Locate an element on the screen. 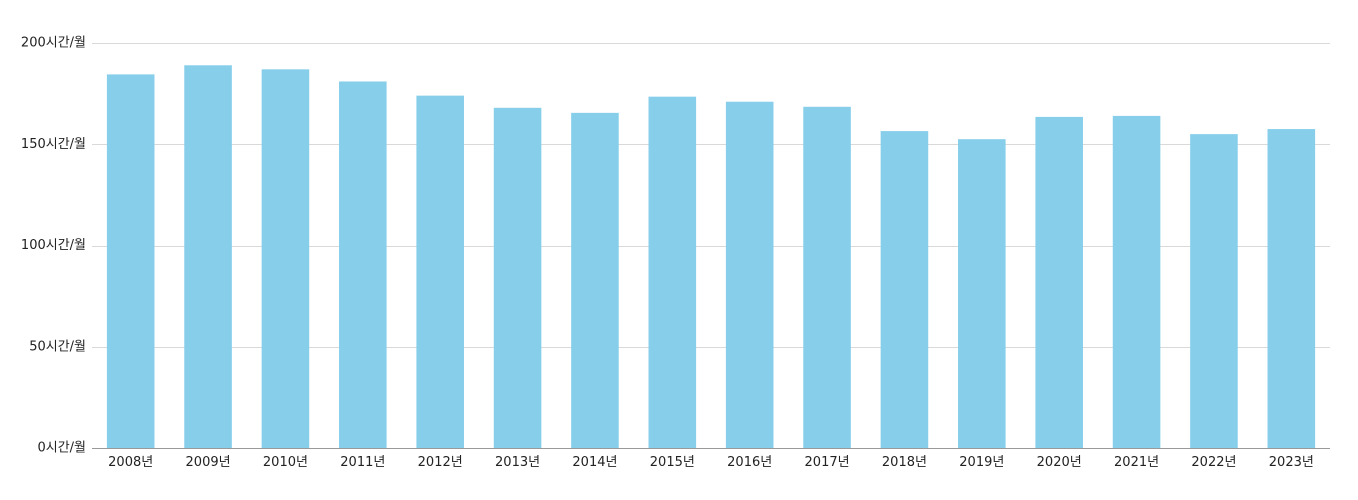 This screenshot has width=1358, height=500. bar-2018년 is located at coordinates (904, 289).